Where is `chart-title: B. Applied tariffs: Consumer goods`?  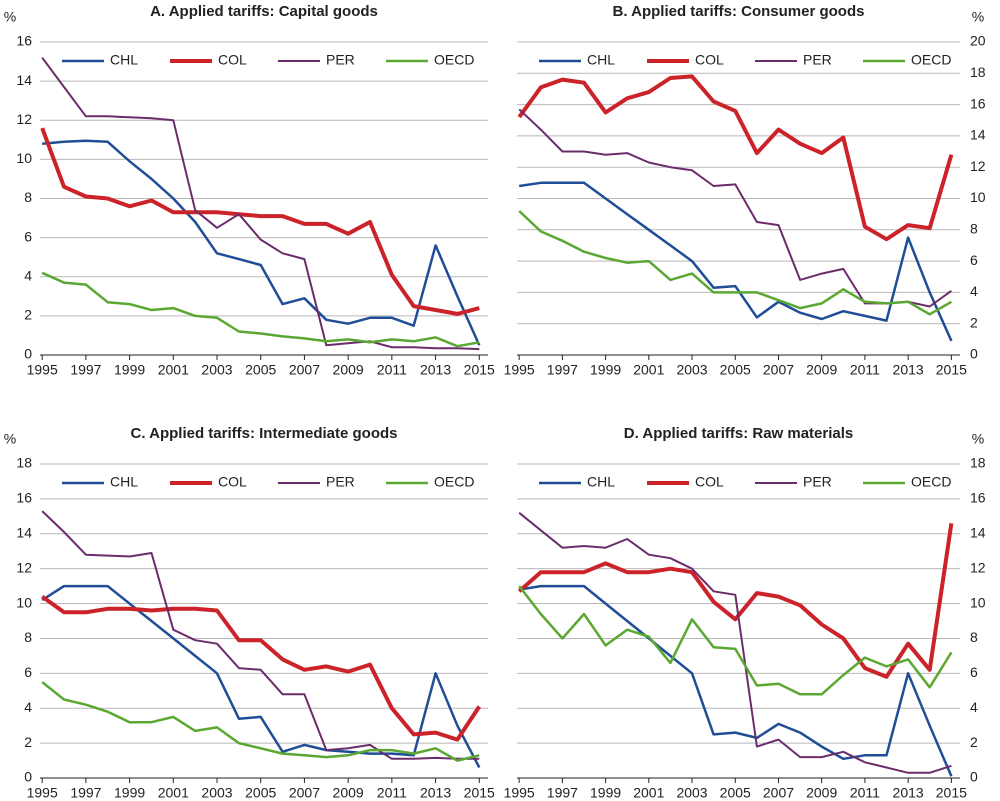
chart-title: B. Applied tariffs: Consumer goods is located at coordinates (739, 11).